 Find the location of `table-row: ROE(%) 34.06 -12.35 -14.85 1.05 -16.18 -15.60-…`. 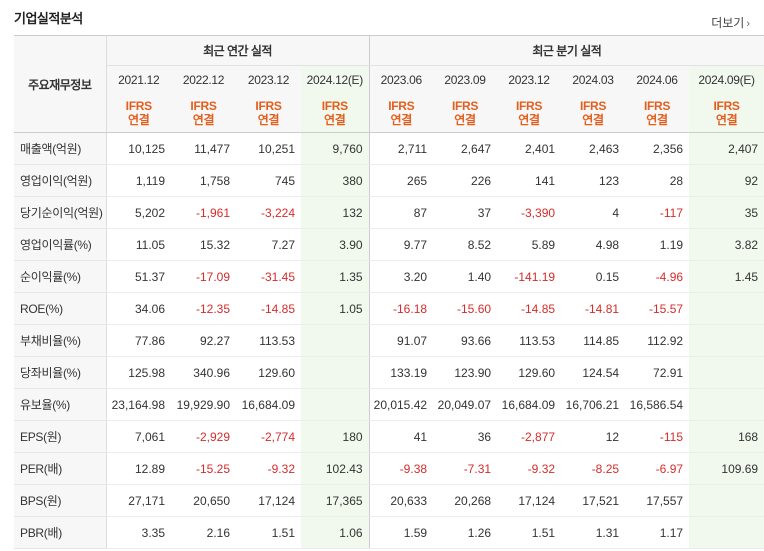

table-row: ROE(%) 34.06 -12.35 -14.85 1.05 -16.18 -15.60-… is located at coordinates (389, 308).